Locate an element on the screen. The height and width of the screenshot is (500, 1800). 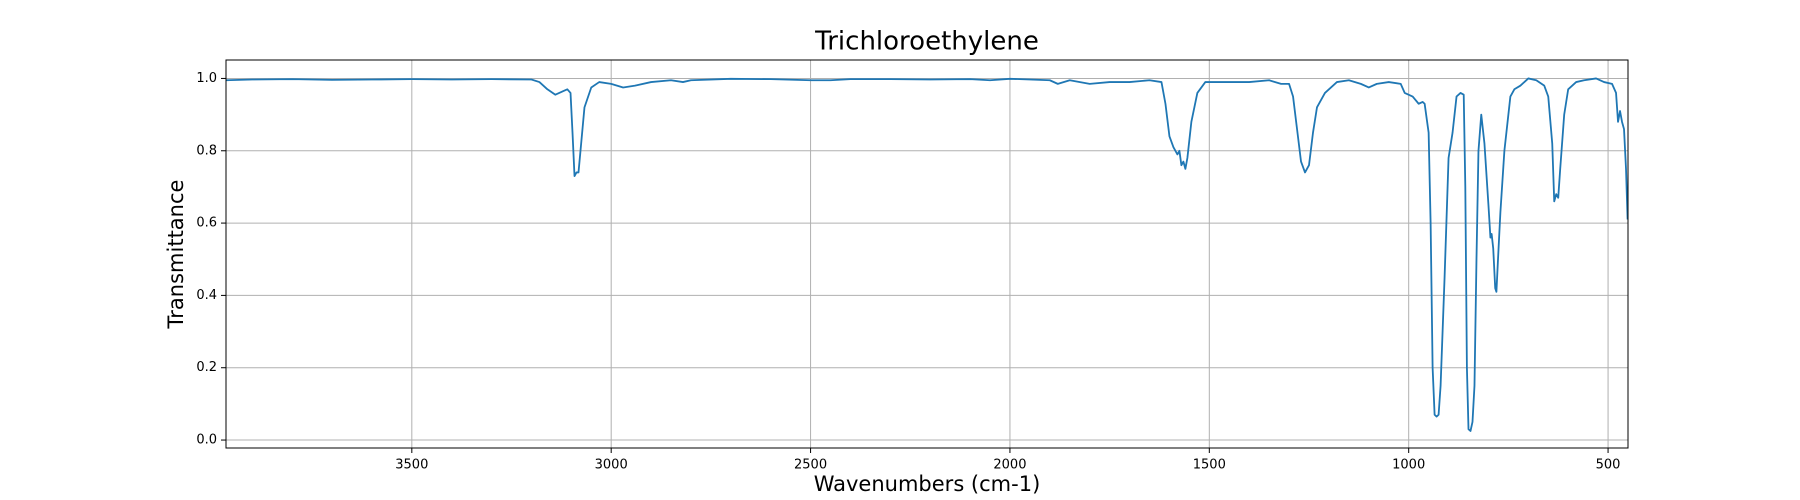
x-tick-label: 3000 is located at coordinates (611, 465).